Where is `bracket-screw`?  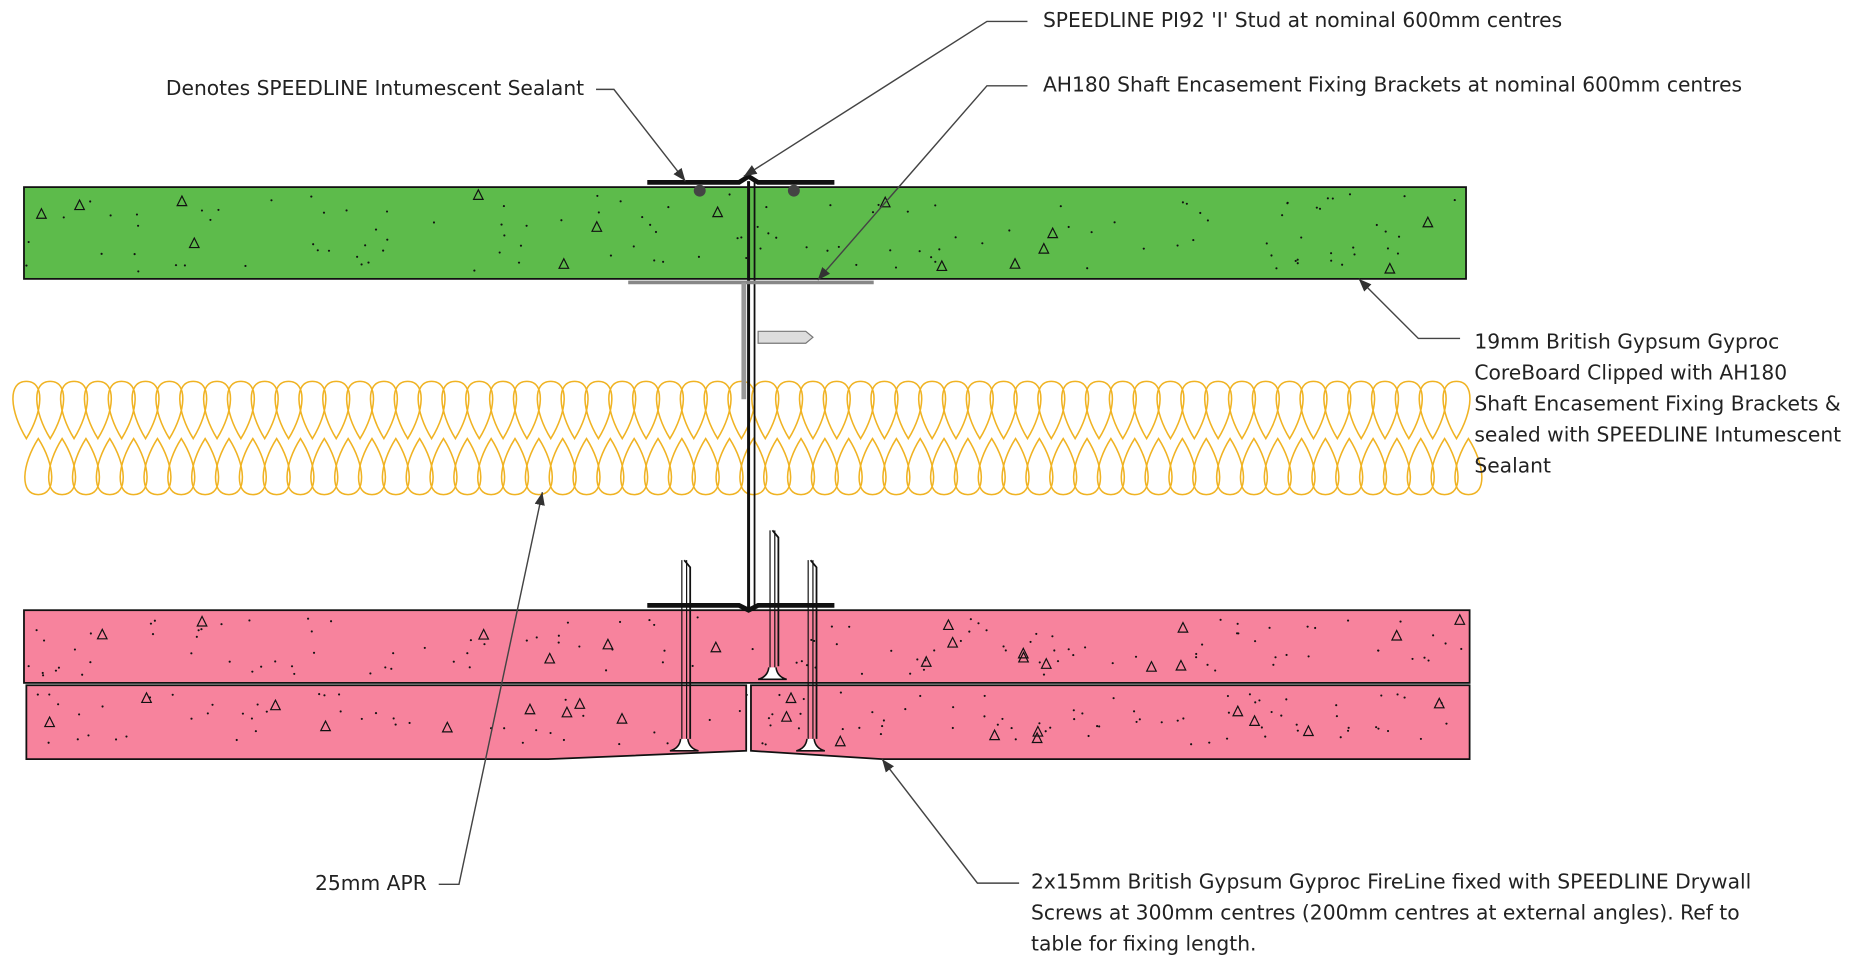
bracket-screw is located at coordinates (785, 337).